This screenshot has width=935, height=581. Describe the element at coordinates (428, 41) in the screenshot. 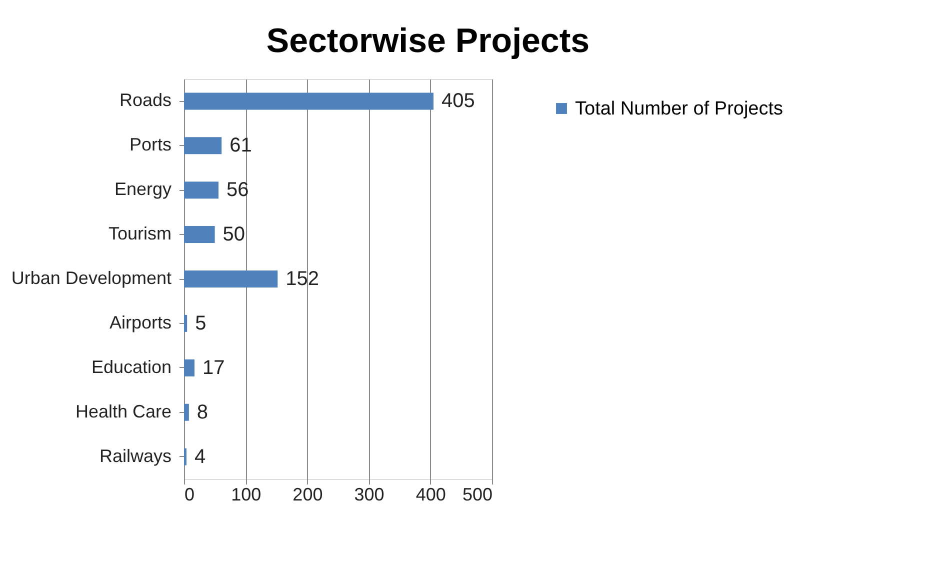

I see `chart-title: Sectorwise Projects` at that location.